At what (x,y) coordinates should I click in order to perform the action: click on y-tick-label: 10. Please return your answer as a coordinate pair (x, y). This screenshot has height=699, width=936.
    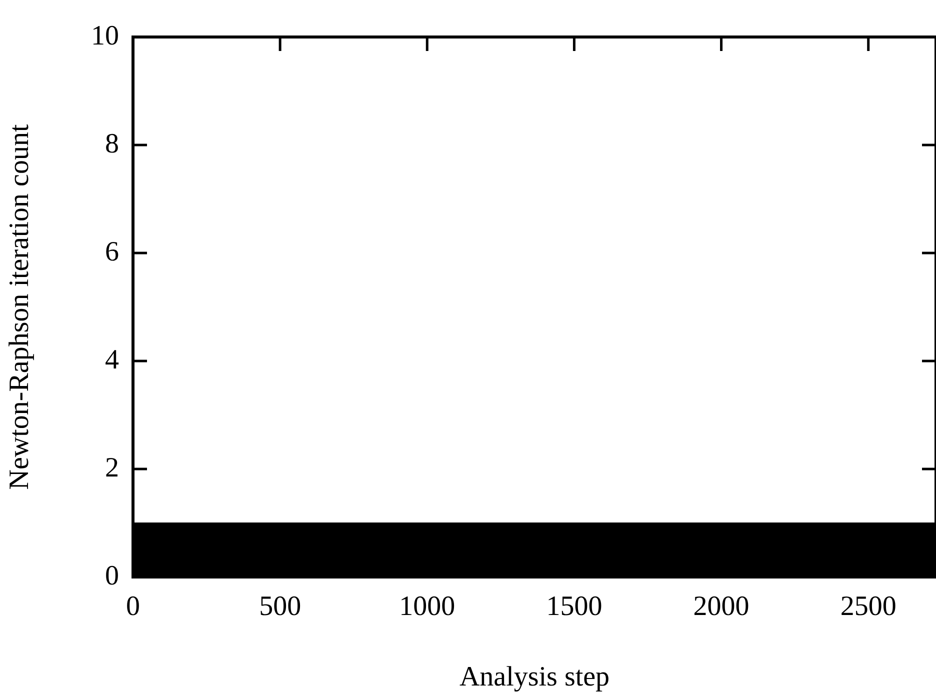
    Looking at the image, I should click on (105, 36).